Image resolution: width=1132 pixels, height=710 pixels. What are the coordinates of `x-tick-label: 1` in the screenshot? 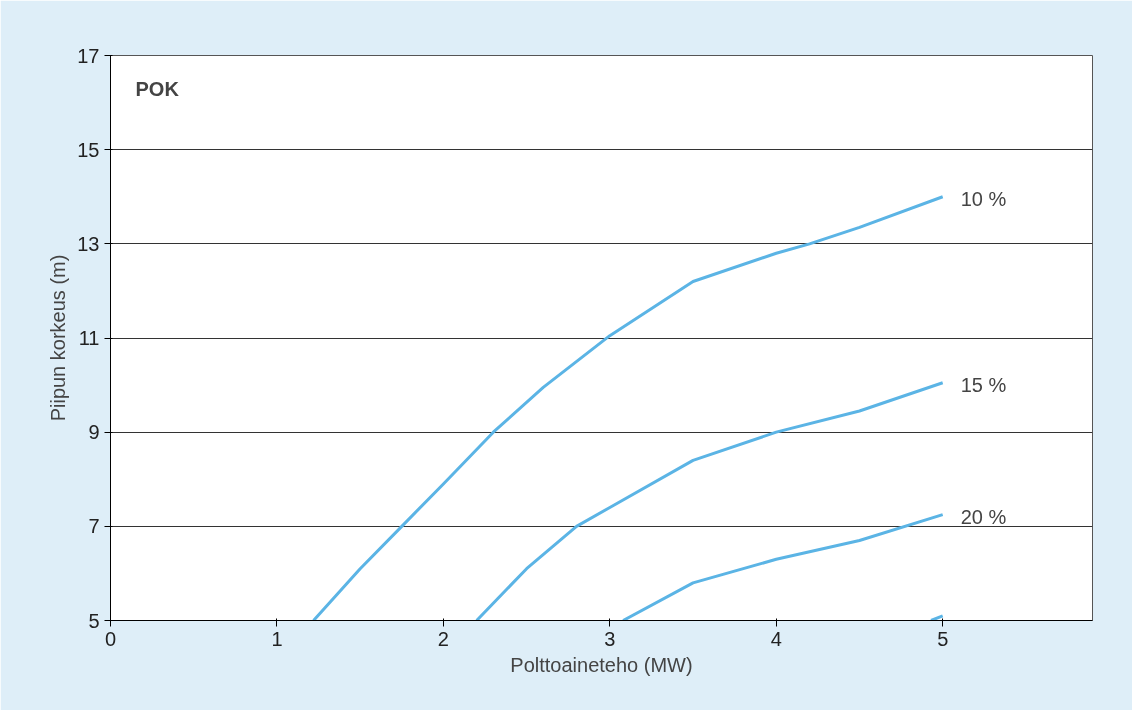 It's located at (277, 638).